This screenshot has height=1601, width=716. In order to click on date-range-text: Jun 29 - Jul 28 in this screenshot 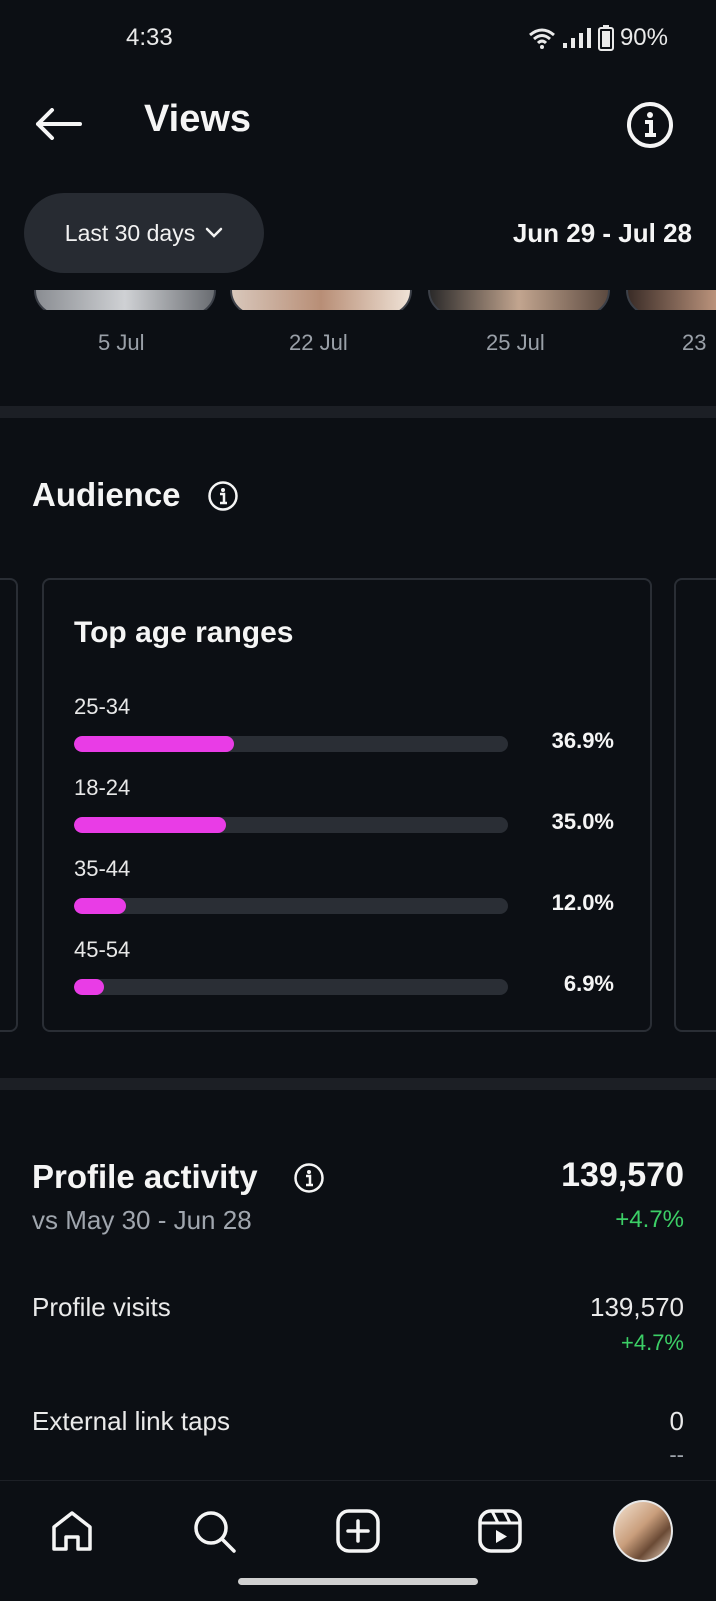, I will do `click(602, 233)`.